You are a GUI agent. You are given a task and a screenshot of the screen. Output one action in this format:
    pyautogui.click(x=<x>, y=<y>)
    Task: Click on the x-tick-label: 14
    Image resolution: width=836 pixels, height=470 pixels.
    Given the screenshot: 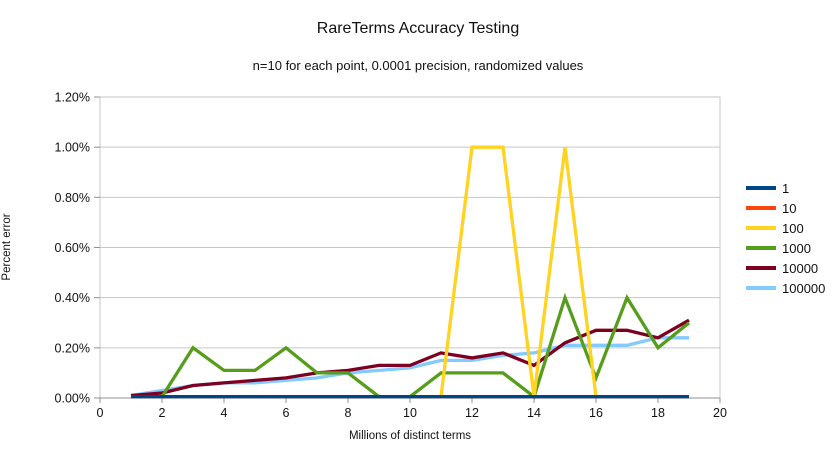 What is the action you would take?
    pyautogui.click(x=534, y=413)
    